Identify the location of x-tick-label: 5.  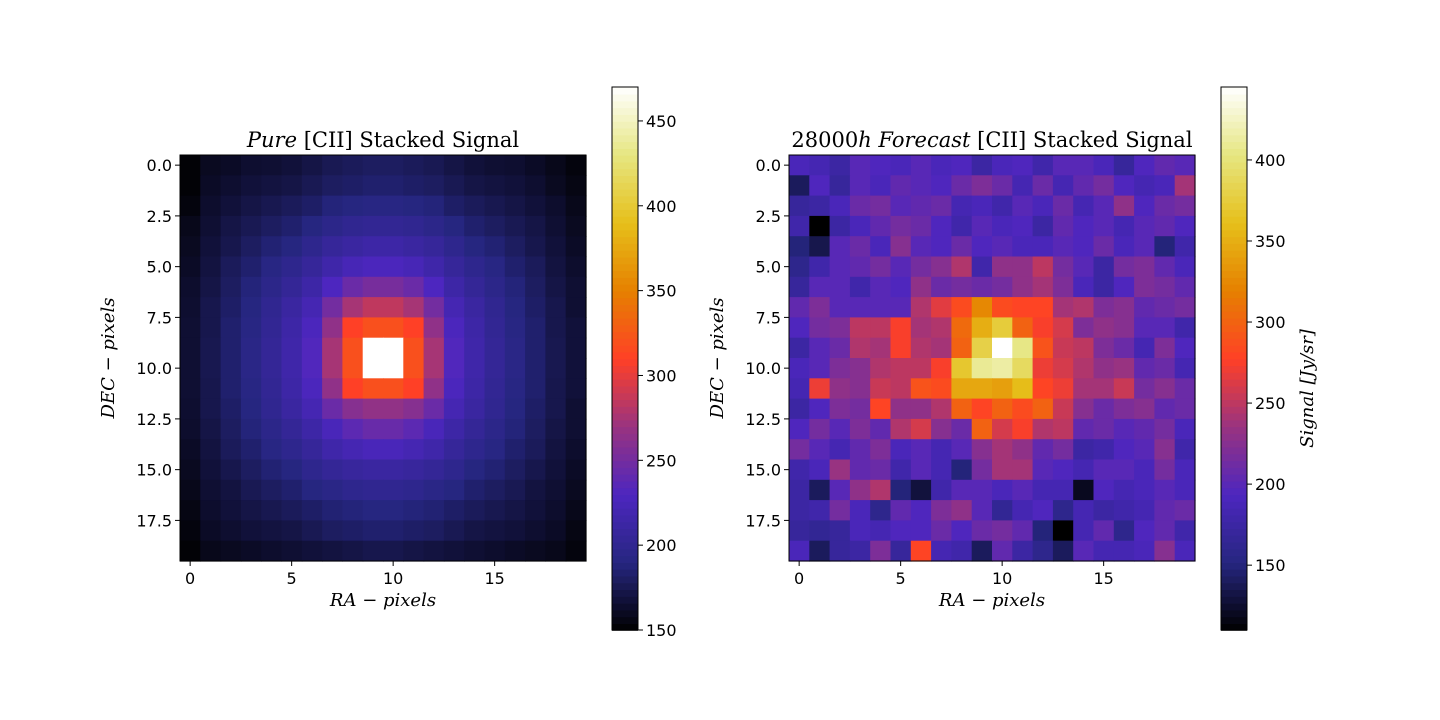
(292, 578).